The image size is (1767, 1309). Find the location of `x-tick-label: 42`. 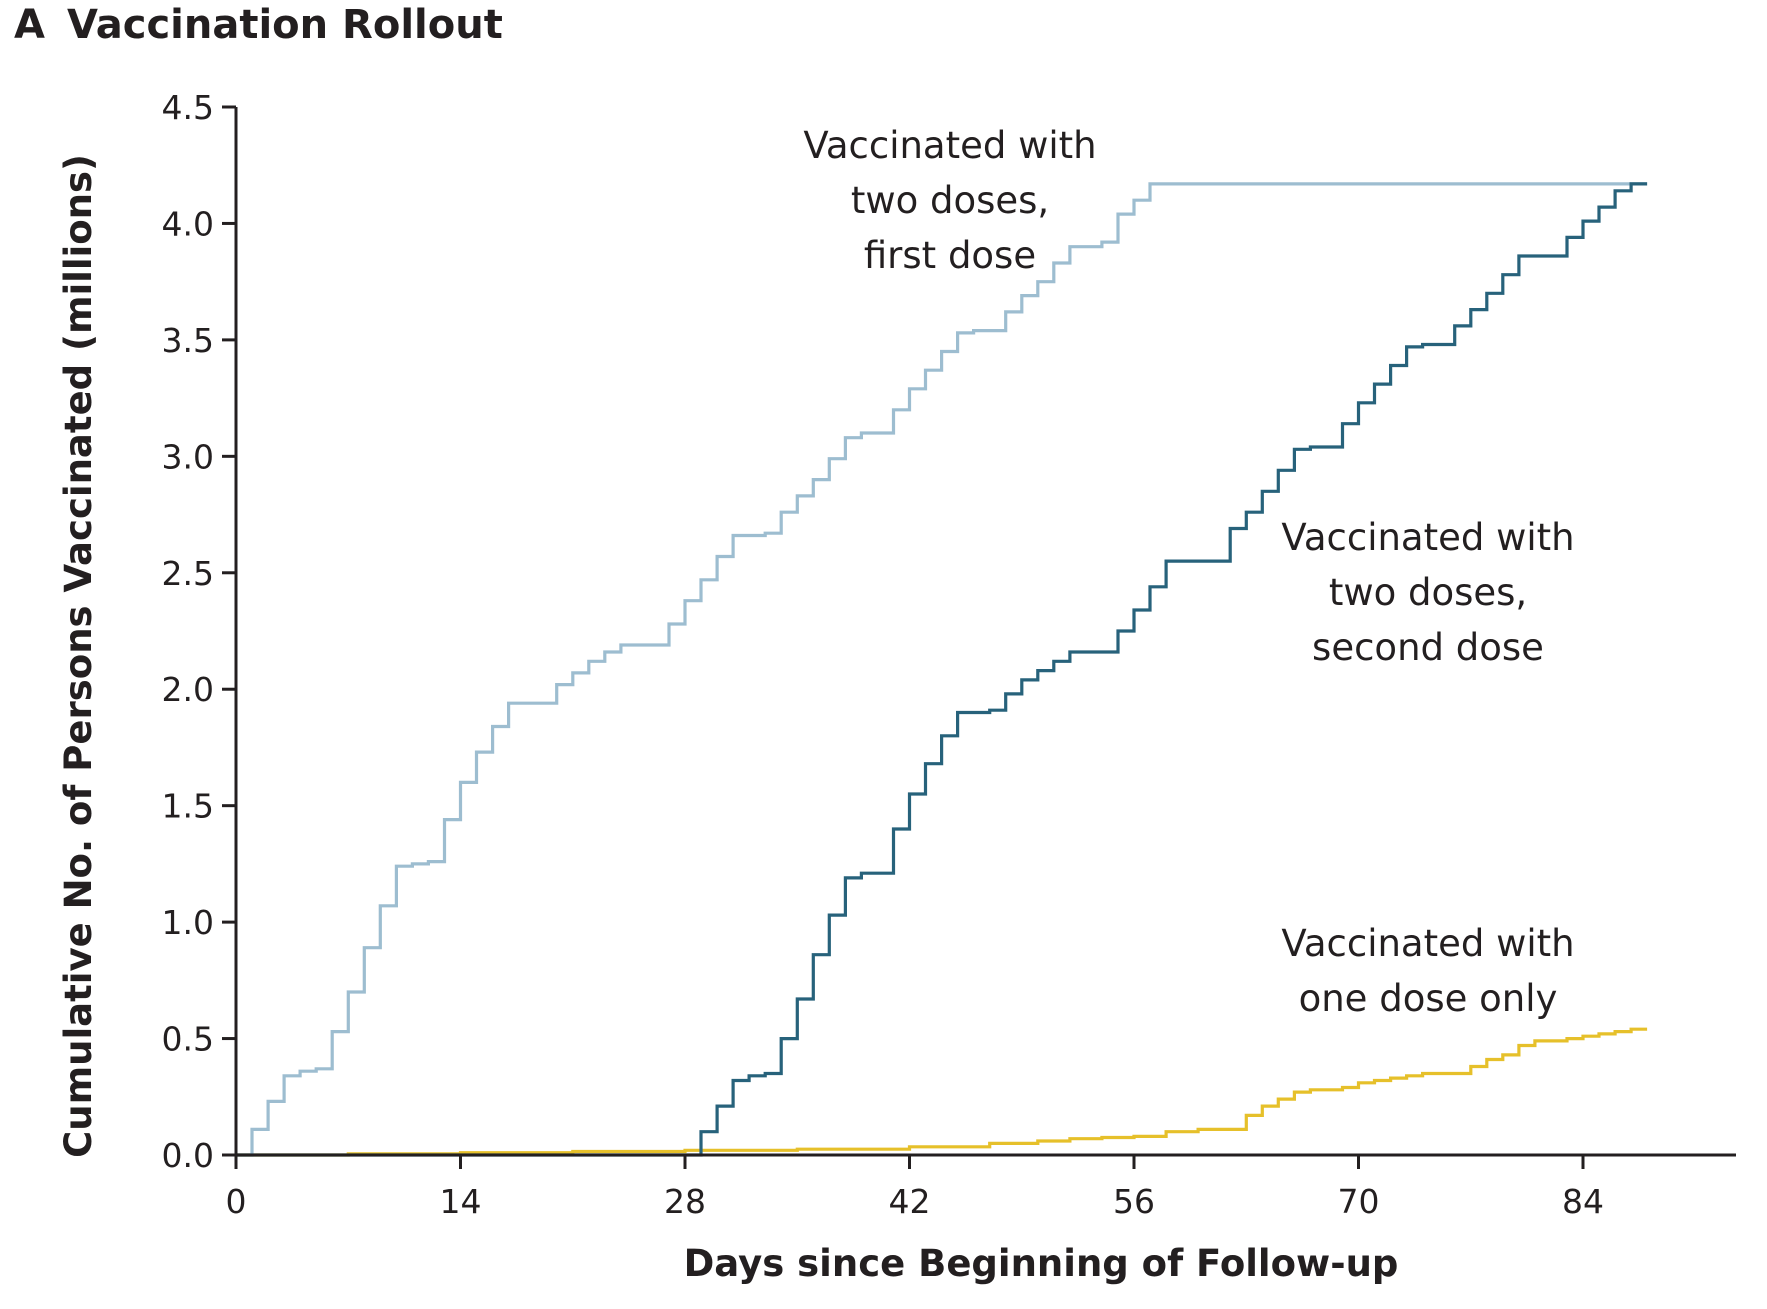

x-tick-label: 42 is located at coordinates (910, 1201).